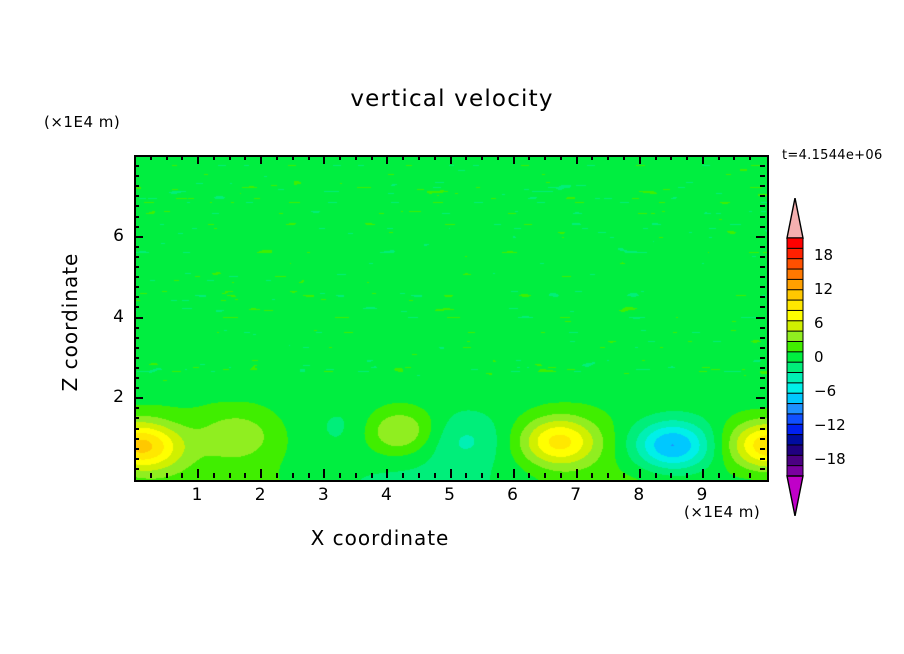  Describe the element at coordinates (118, 316) in the screenshot. I see `y-tick-label: 4` at that location.